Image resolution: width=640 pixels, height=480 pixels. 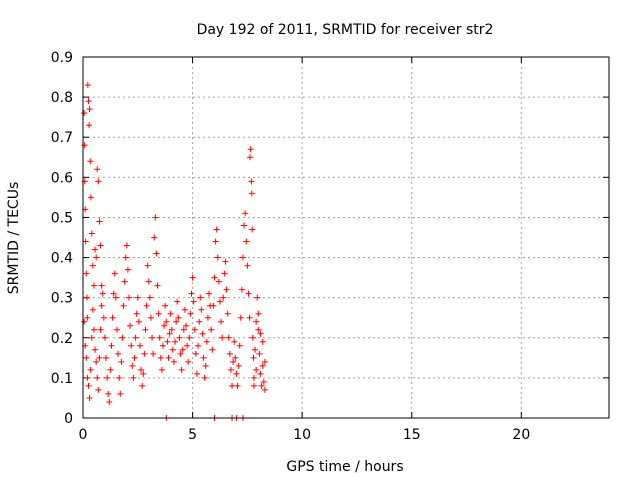 I want to click on x-tick-label: 15, so click(x=412, y=435).